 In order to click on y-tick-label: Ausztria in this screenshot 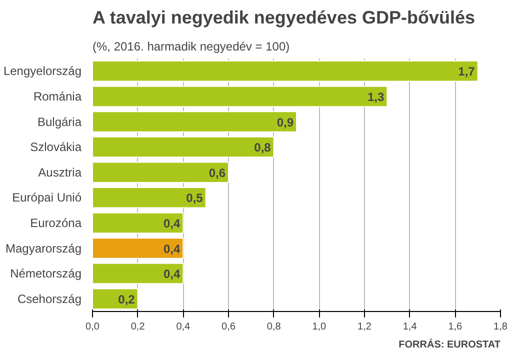, I will do `click(60, 172)`.